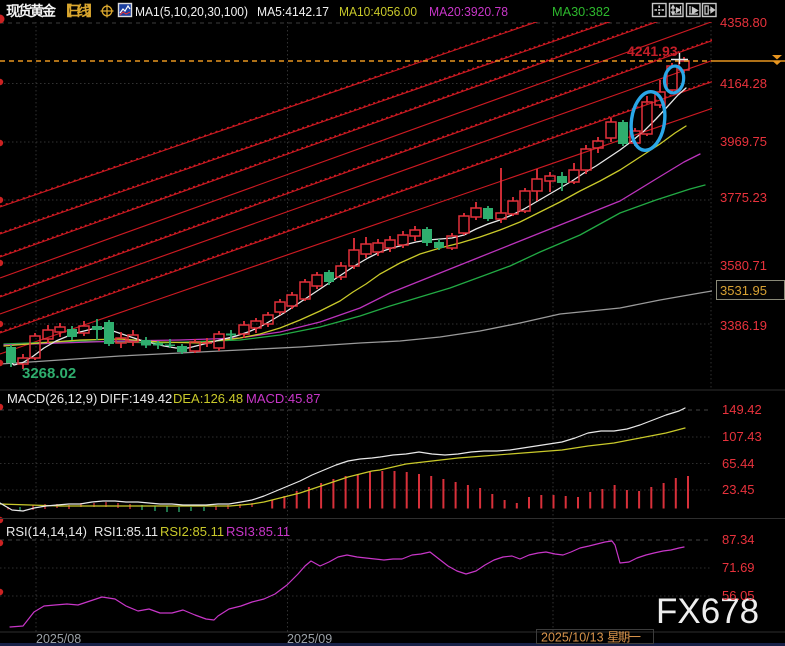 This screenshot has width=785, height=646. I want to click on svg-text: 65.44, so click(738, 463).